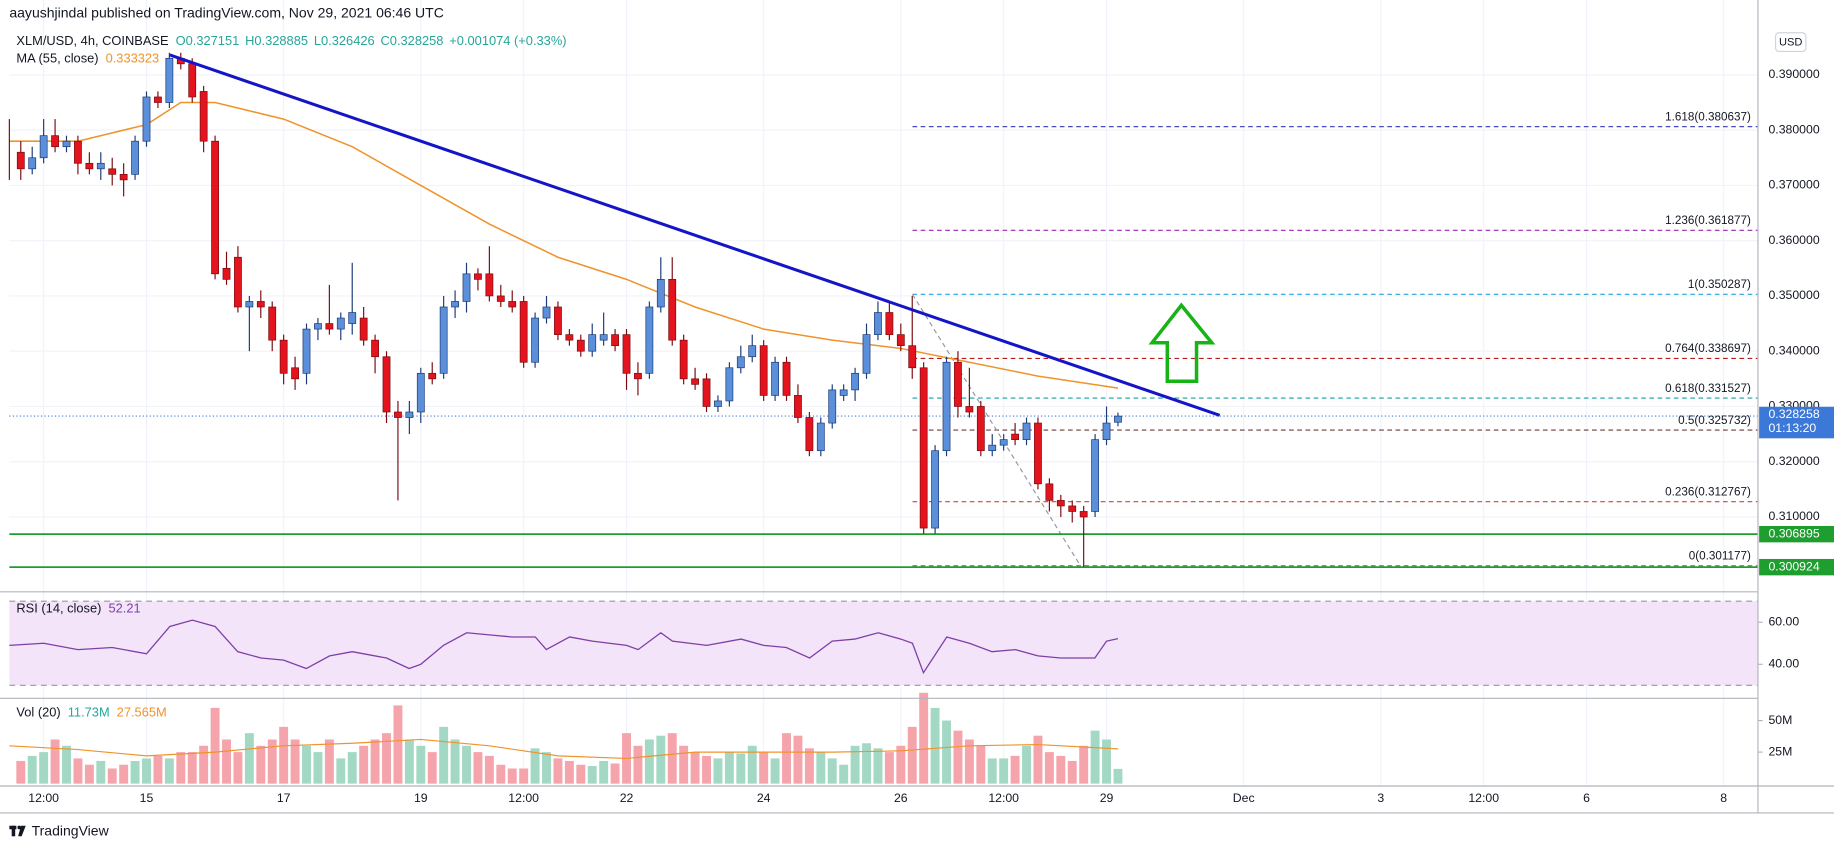 The width and height of the screenshot is (1834, 848). What do you see at coordinates (1794, 129) in the screenshot?
I see `y-tick-label: 0.380000` at bounding box center [1794, 129].